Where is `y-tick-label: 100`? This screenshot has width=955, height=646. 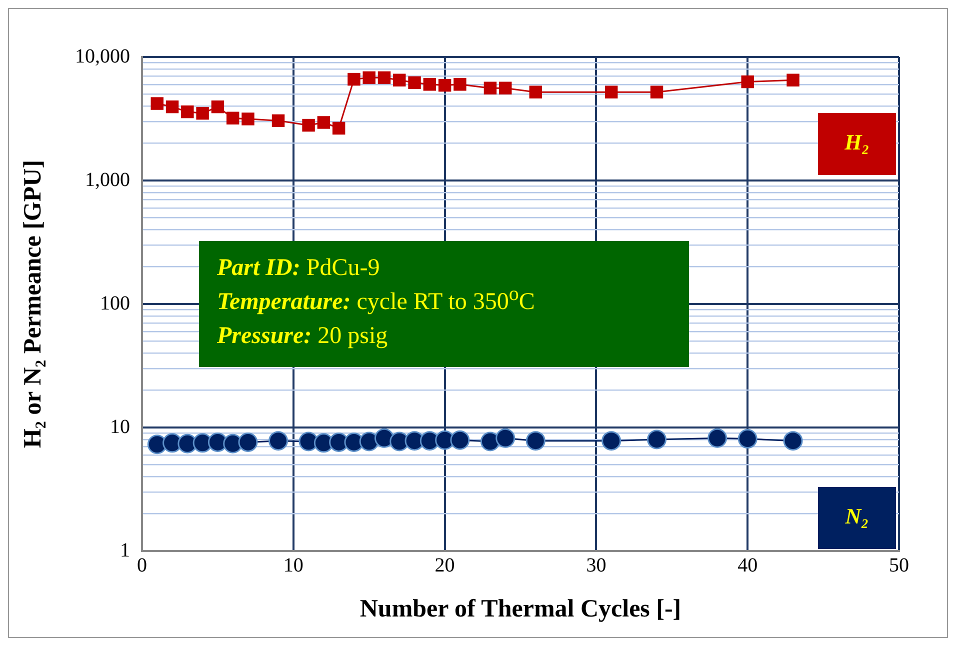 y-tick-label: 100 is located at coordinates (115, 303).